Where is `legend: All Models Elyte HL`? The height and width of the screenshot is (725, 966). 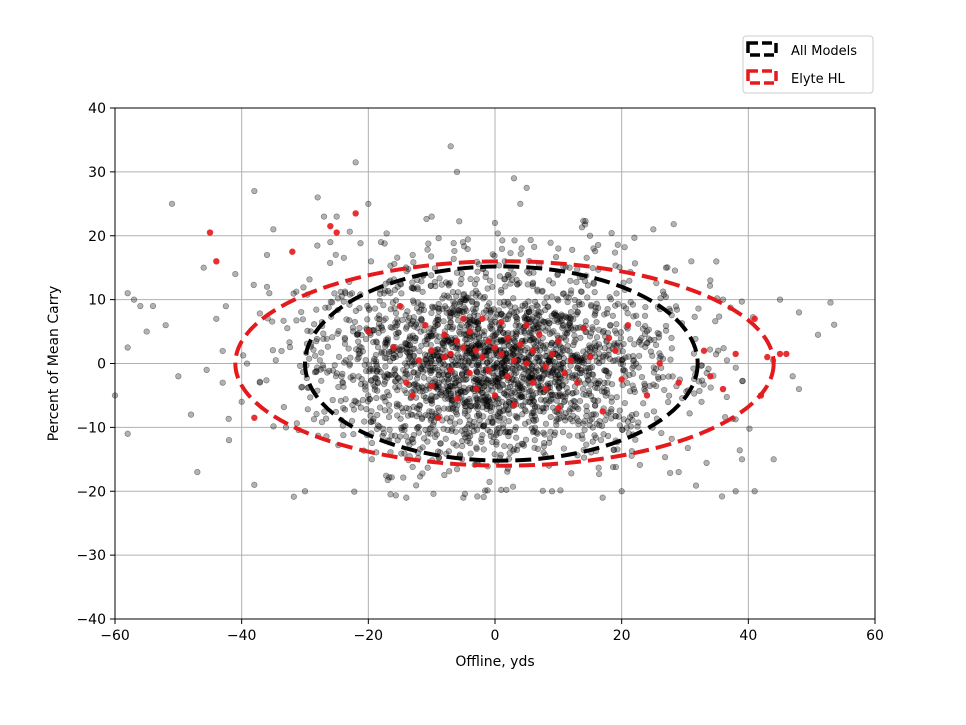 legend: All Models Elyte HL is located at coordinates (808, 64).